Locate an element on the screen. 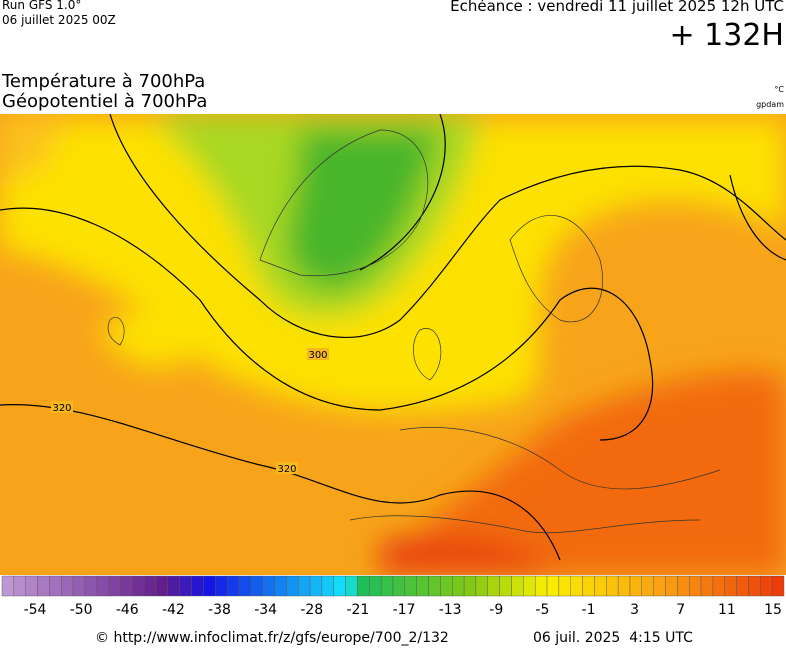  colorbar-tick-label: -17 is located at coordinates (404, 610).